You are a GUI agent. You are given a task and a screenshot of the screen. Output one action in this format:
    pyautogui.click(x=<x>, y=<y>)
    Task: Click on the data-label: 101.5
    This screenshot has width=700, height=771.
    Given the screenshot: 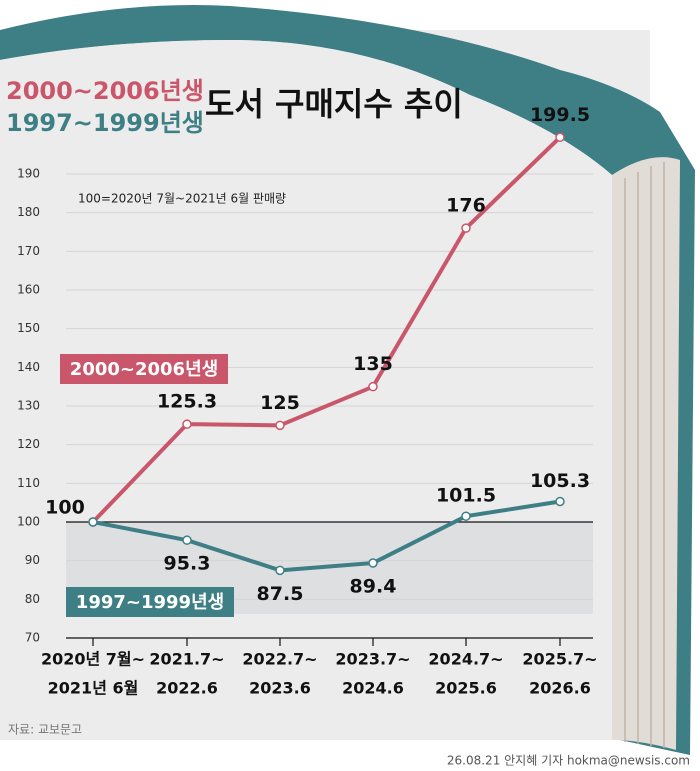 What is the action you would take?
    pyautogui.click(x=466, y=496)
    